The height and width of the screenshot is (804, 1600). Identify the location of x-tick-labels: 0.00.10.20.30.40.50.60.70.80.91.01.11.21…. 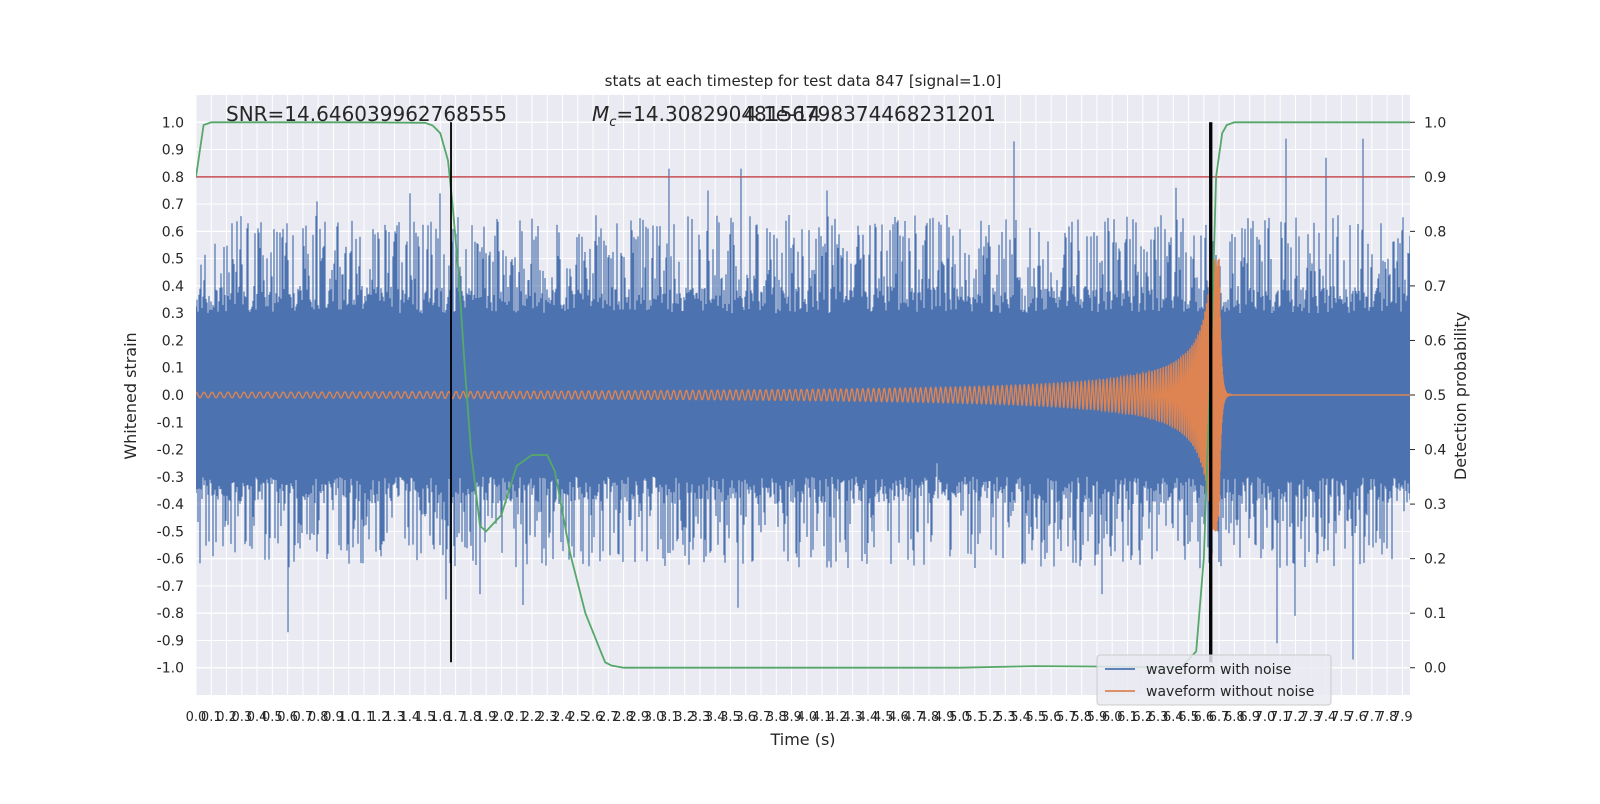
(799, 717).